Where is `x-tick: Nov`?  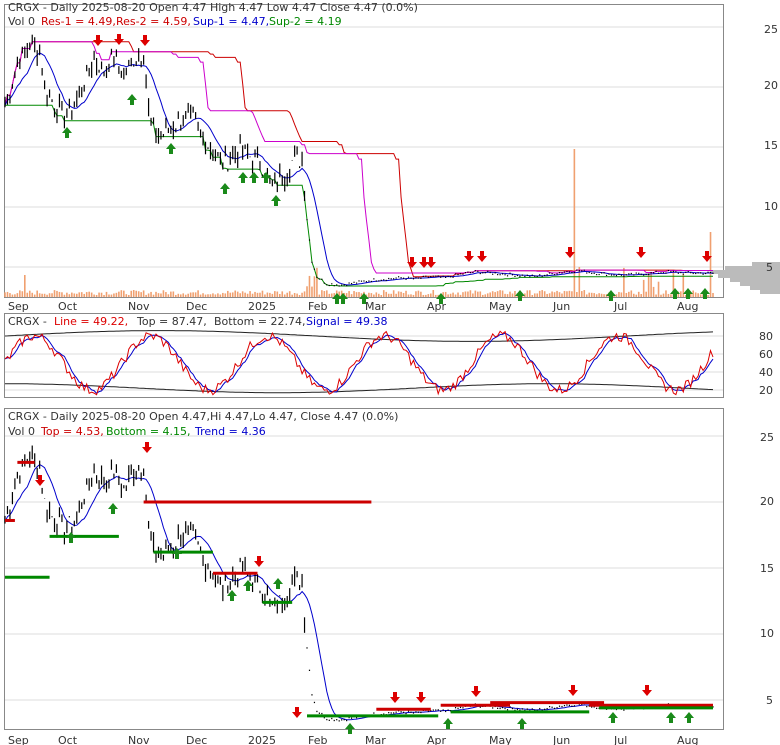 x-tick: Nov is located at coordinates (139, 306).